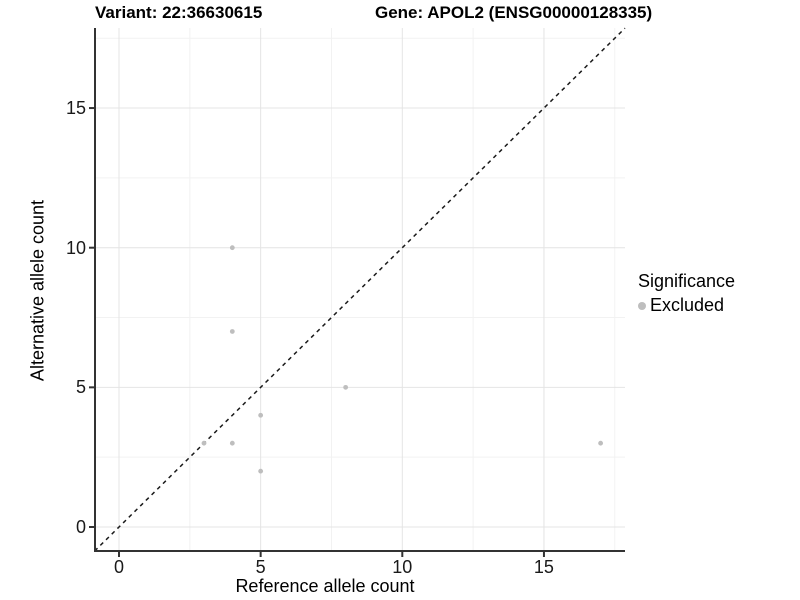  Describe the element at coordinates (543, 567) in the screenshot. I see `x-tick-label: 15` at that location.